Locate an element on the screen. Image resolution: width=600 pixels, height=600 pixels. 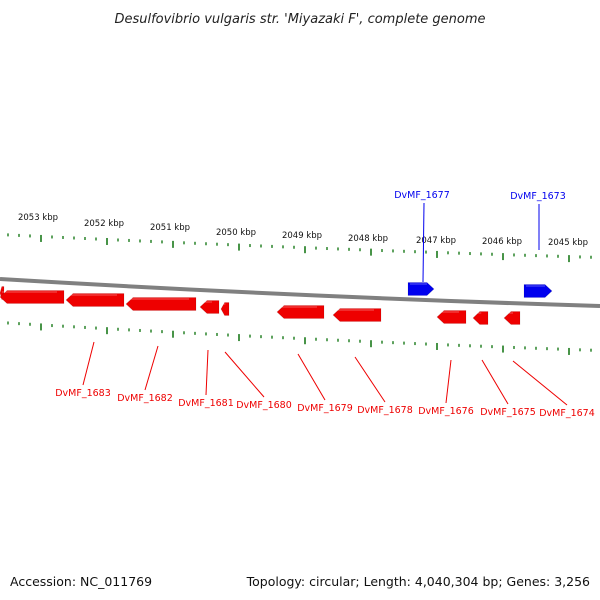
reverse-gene-label: DvMF_1680 is located at coordinates (264, 405).